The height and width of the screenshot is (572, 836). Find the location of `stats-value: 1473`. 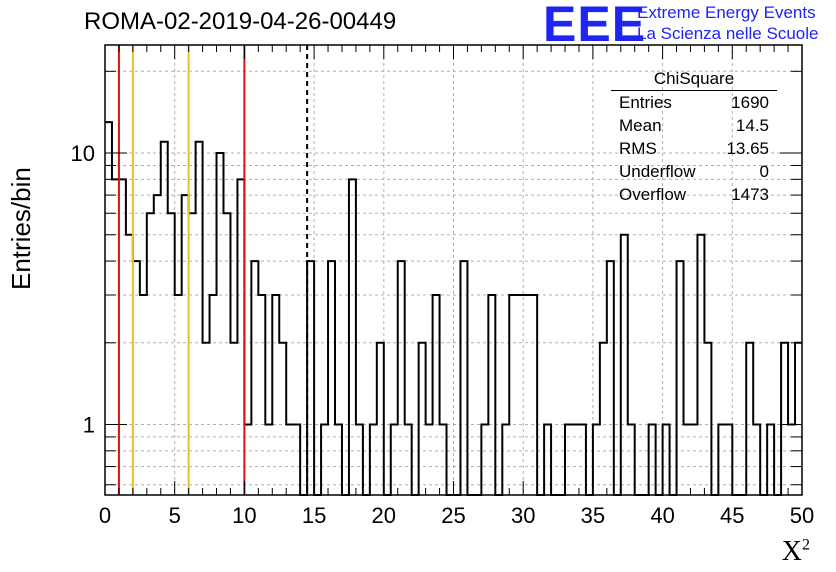

stats-value: 1473 is located at coordinates (750, 194).